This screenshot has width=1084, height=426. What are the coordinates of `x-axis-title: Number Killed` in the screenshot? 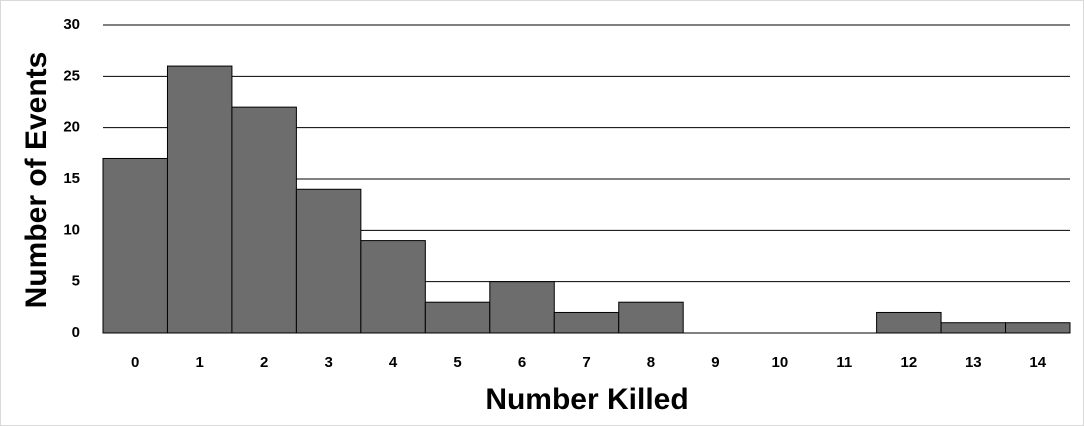 It's located at (586, 399).